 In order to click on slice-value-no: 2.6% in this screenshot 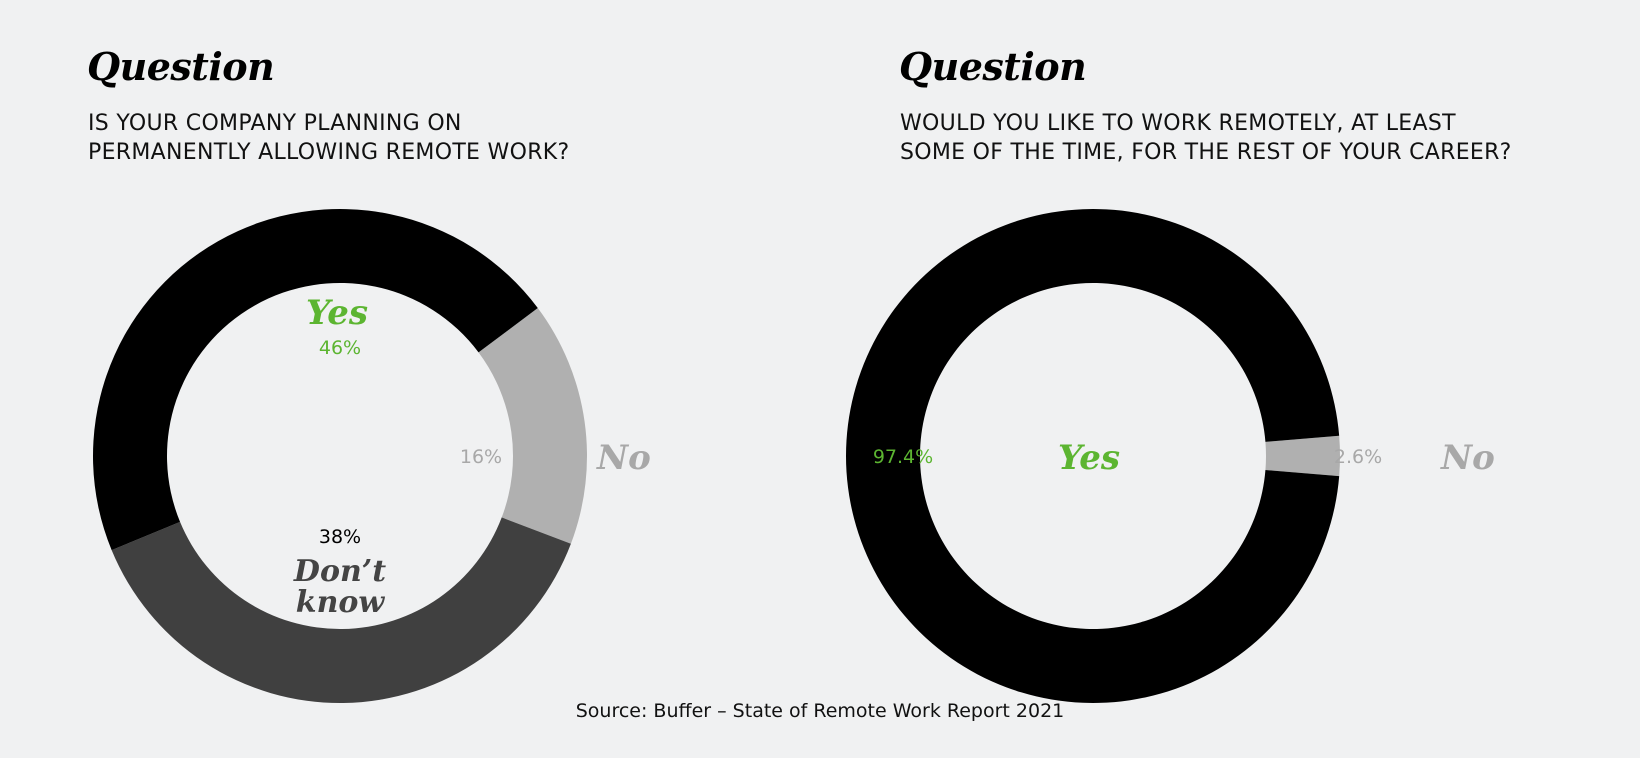, I will do `click(1358, 457)`.